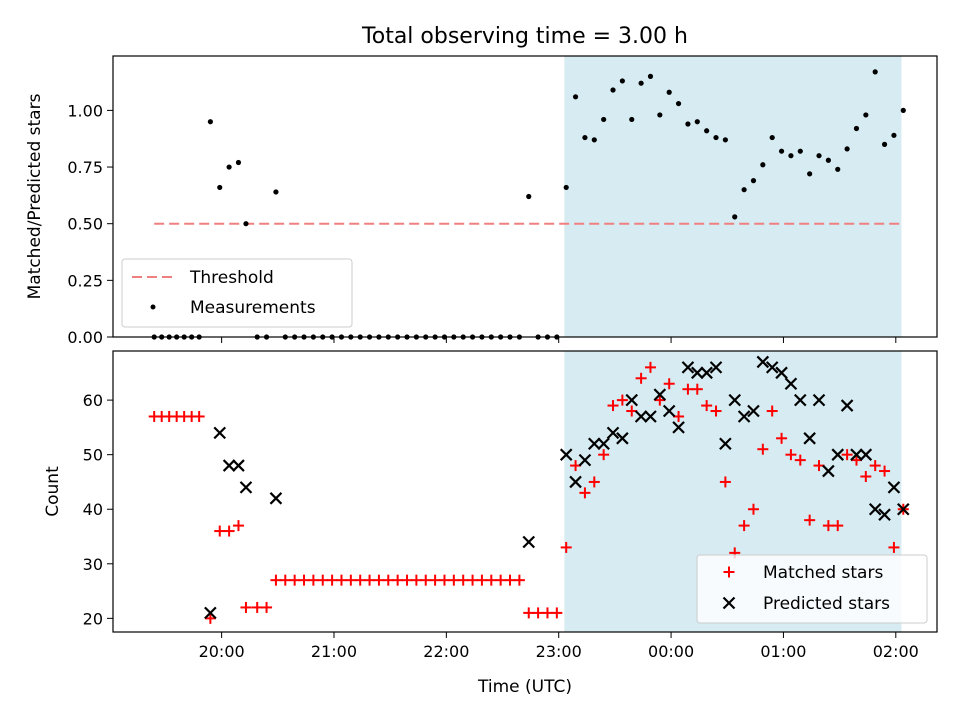  Describe the element at coordinates (671, 651) in the screenshot. I see `x-tick-label: 00:00` at that location.